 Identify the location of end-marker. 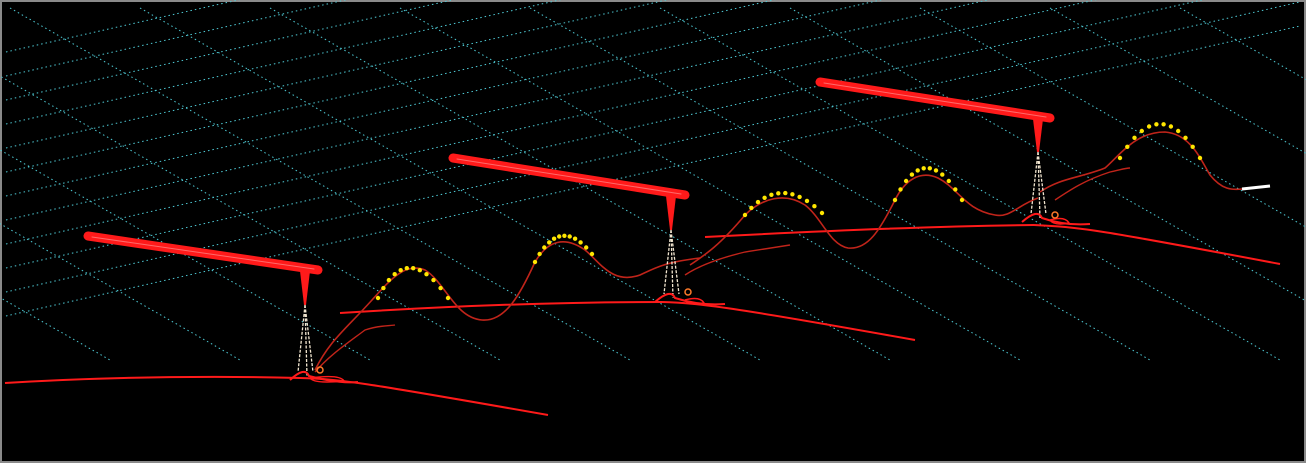
(1256, 187).